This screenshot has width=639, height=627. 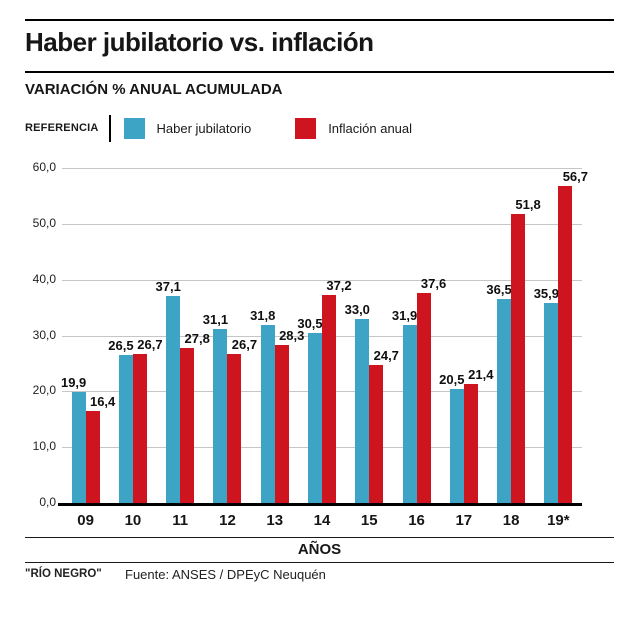 What do you see at coordinates (404, 315) in the screenshot?
I see `value-label: 31,9` at bounding box center [404, 315].